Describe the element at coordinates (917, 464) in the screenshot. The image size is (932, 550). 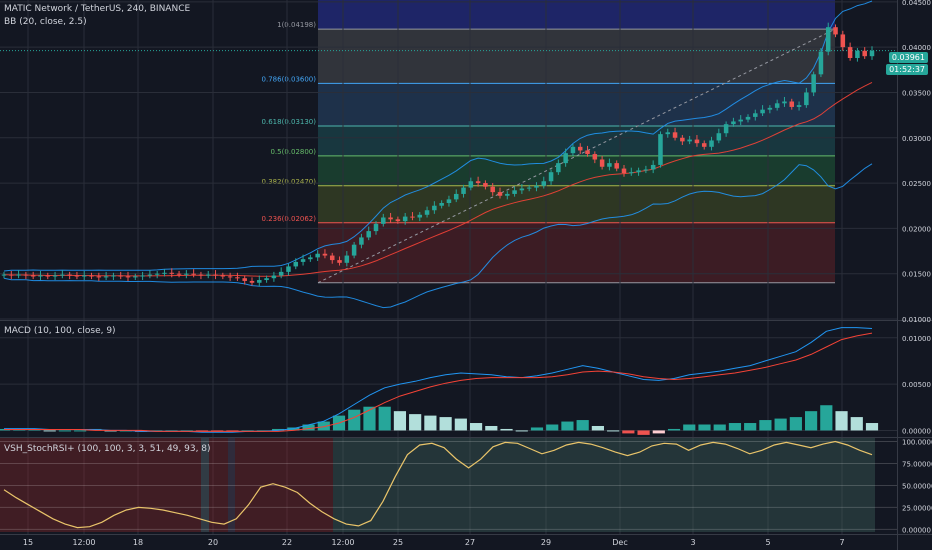
I see `y-tick-label: 75.00000` at that location.